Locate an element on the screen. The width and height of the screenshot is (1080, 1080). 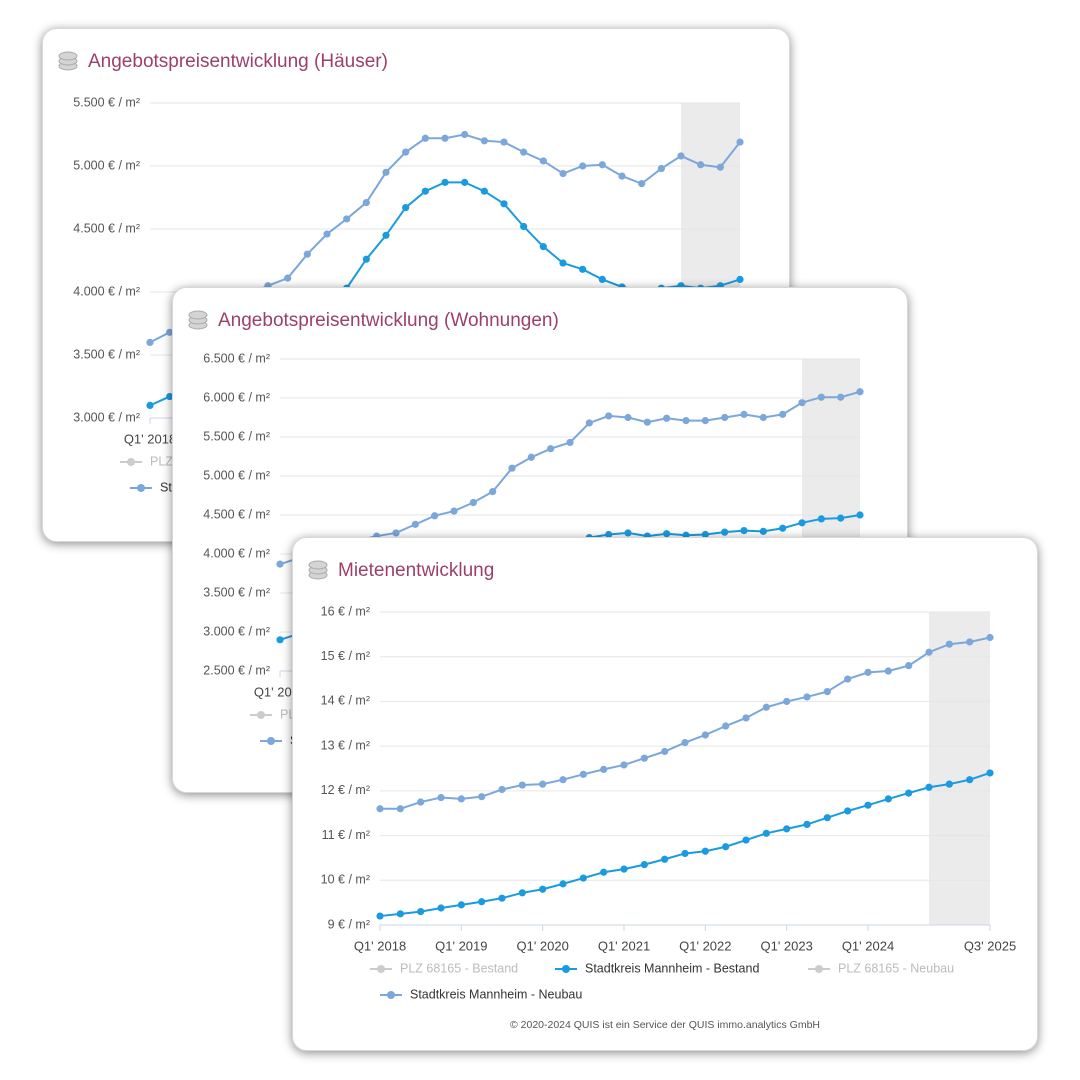
y-tick-label: 6.500 € / m² is located at coordinates (236, 358).